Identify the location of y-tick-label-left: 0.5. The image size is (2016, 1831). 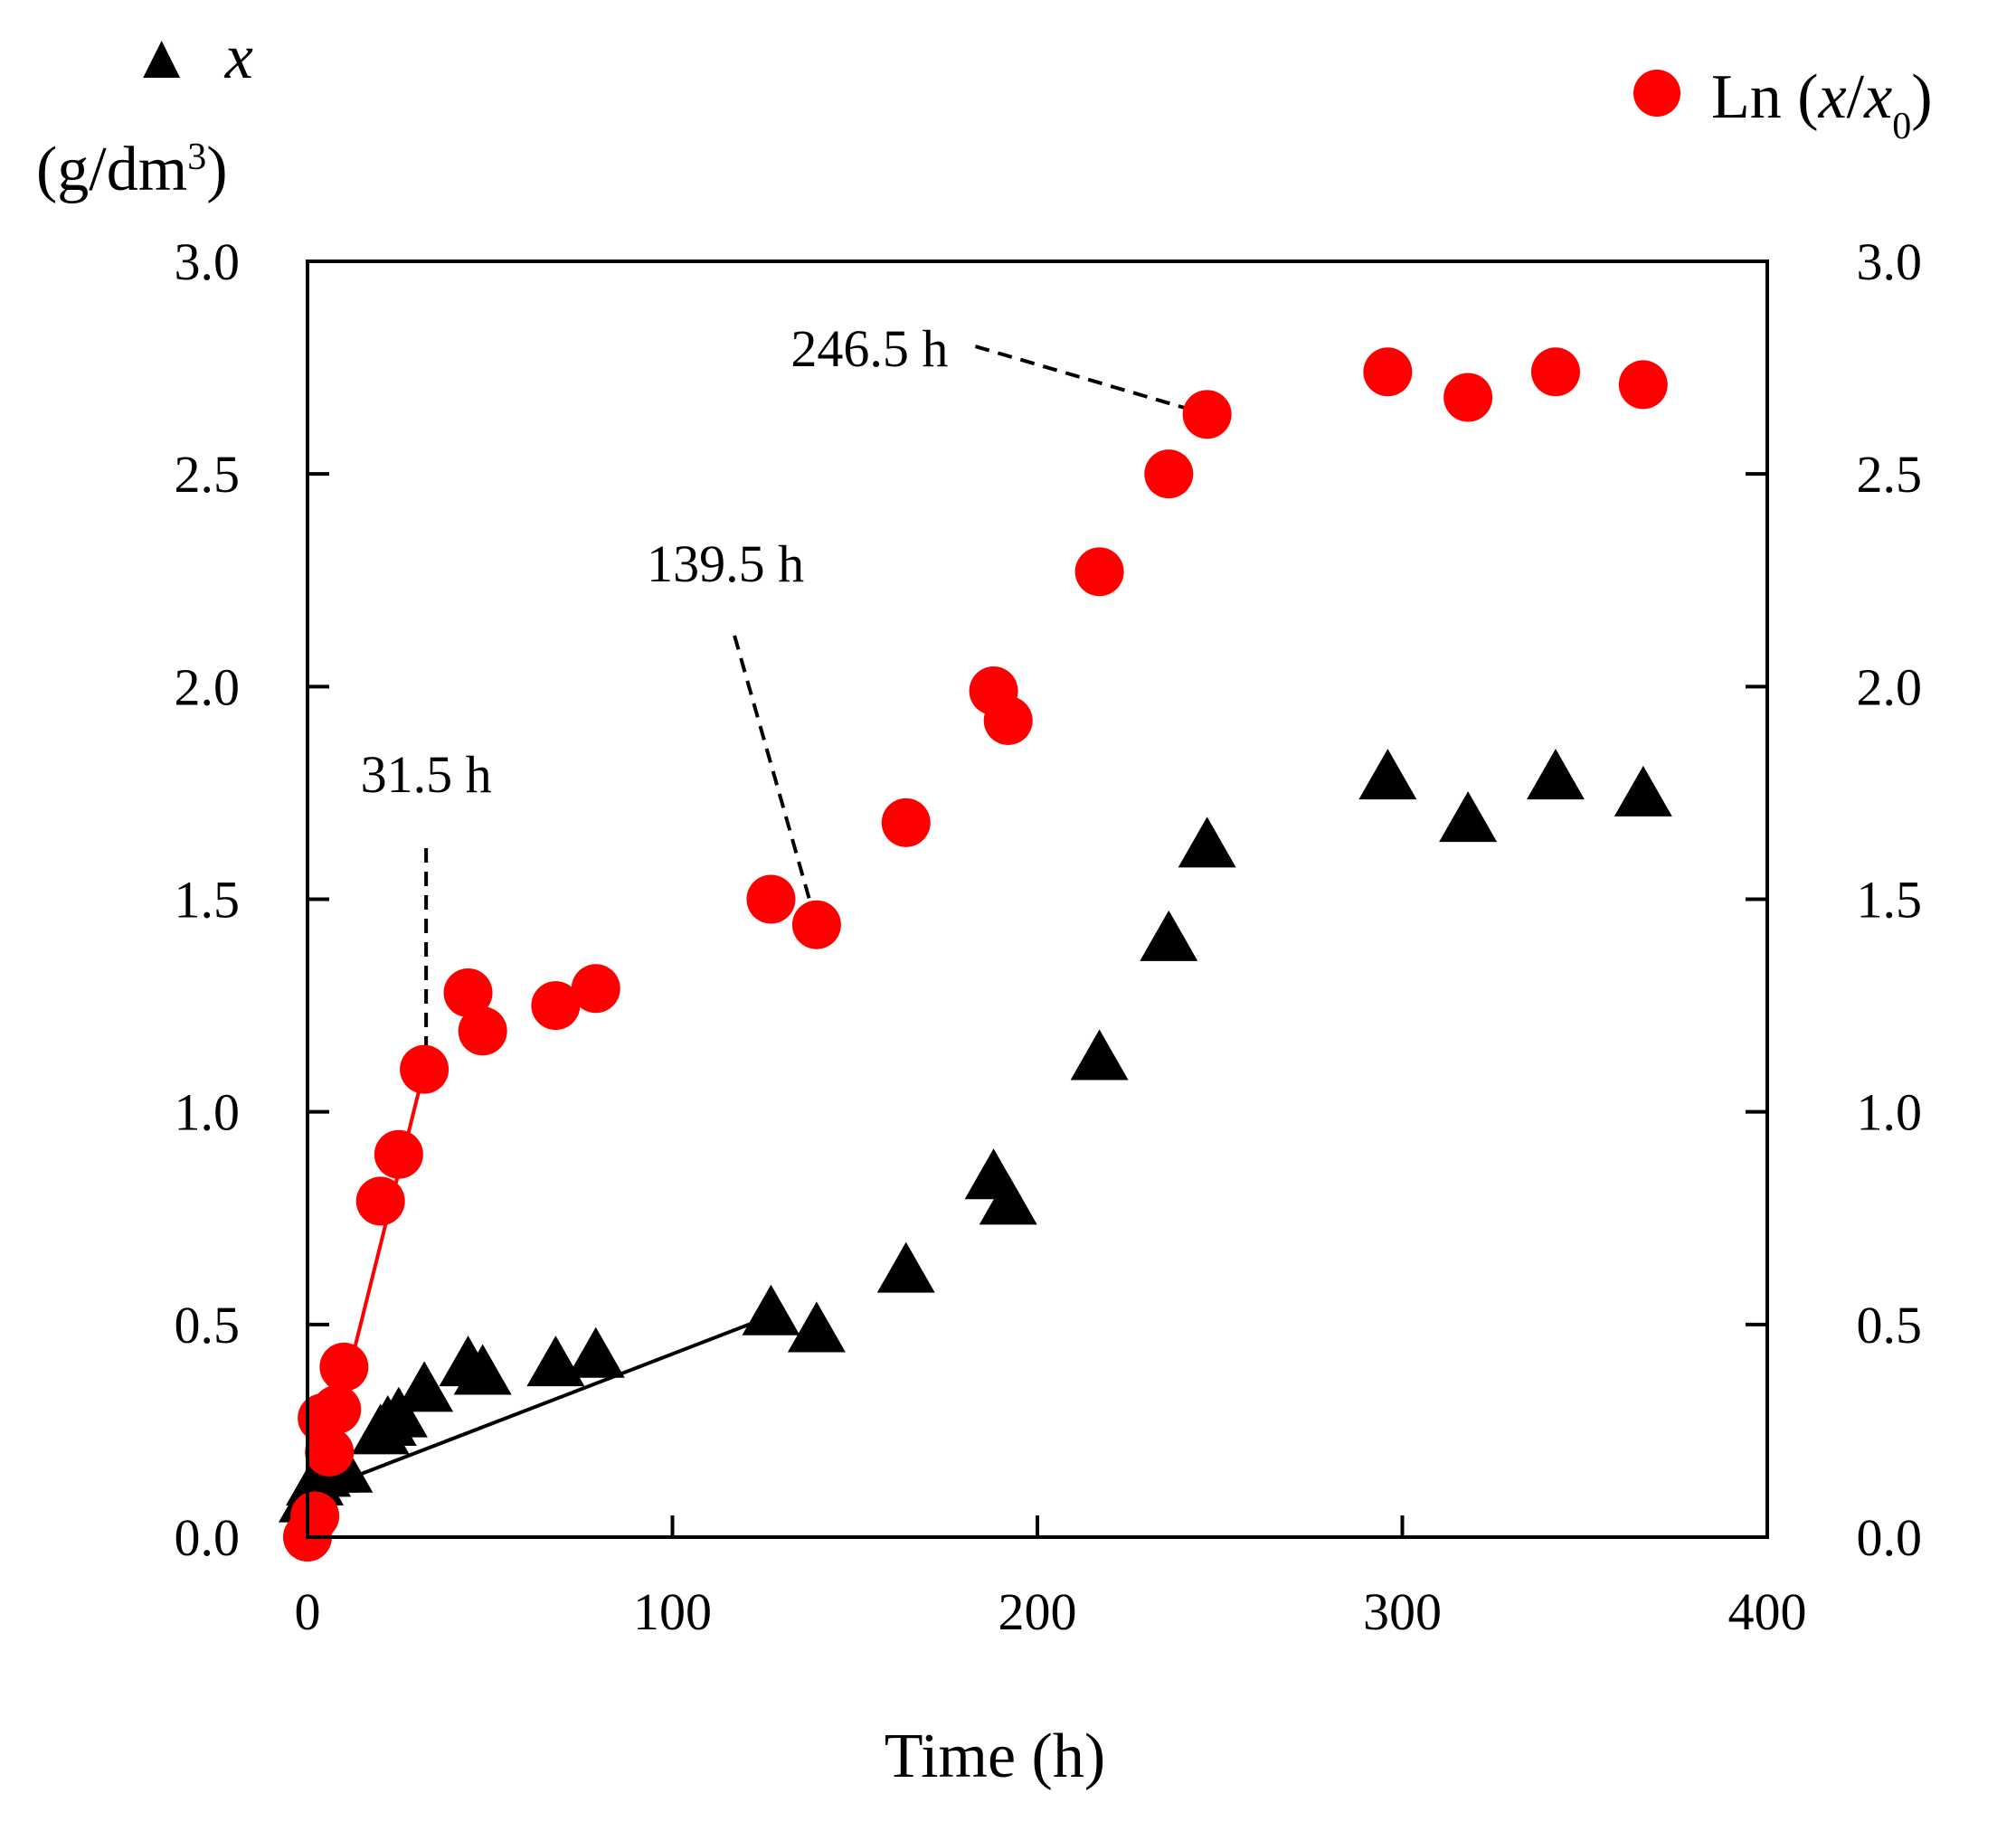
(208, 1325).